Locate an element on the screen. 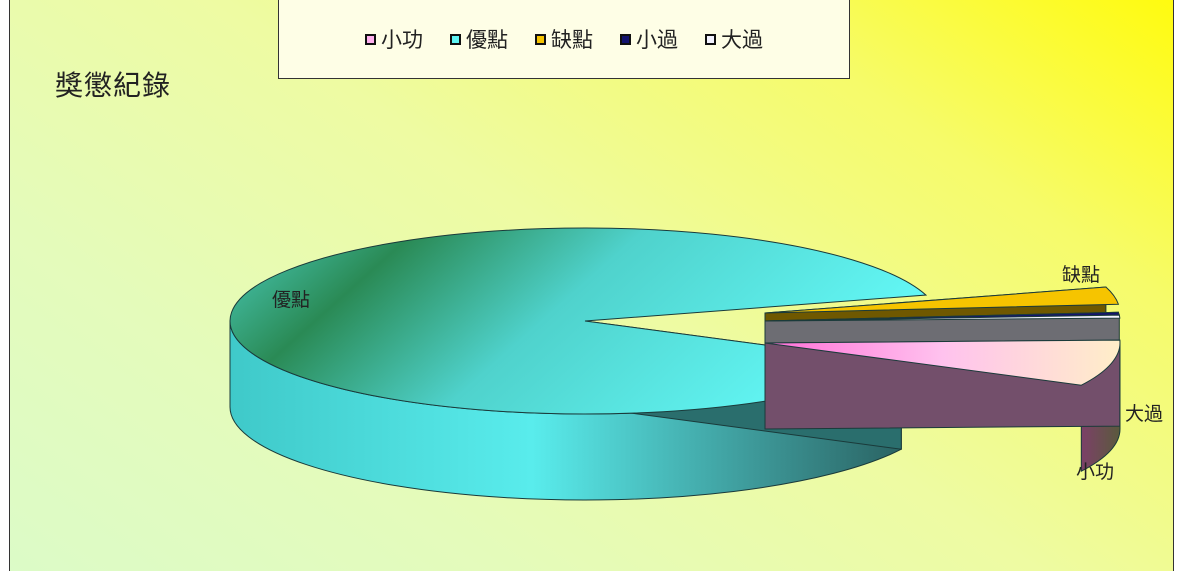 Image resolution: width=1178 pixels, height=571 pixels. slice-label: 小功 is located at coordinates (1095, 472).